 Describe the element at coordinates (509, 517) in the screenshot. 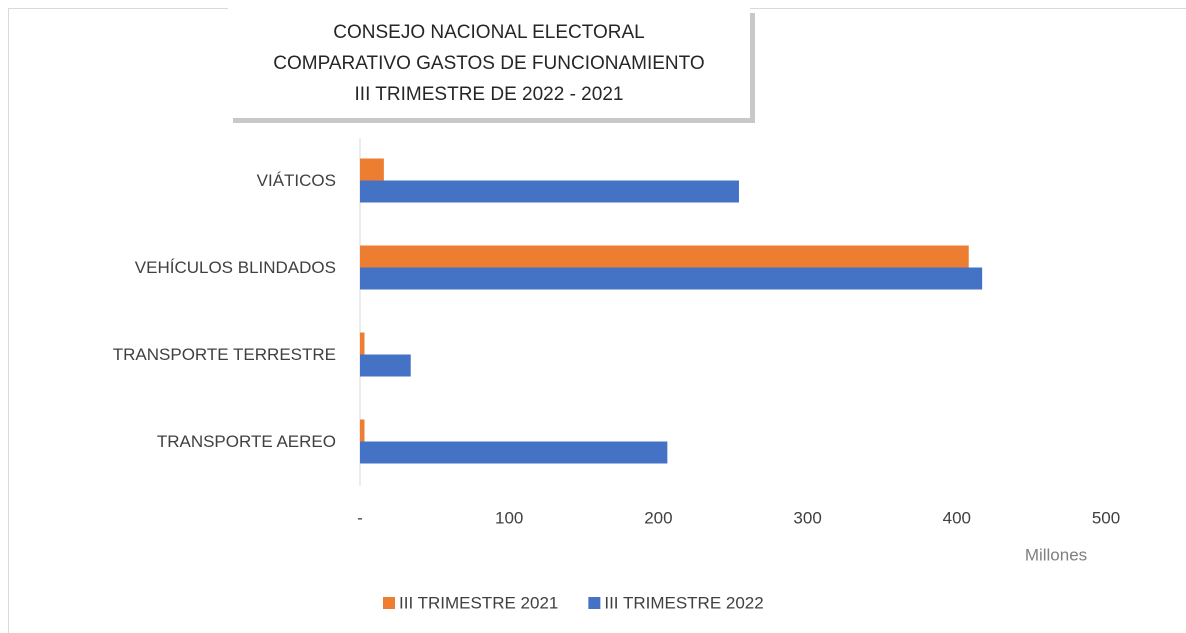

I see `x-tick-label: 100` at that location.